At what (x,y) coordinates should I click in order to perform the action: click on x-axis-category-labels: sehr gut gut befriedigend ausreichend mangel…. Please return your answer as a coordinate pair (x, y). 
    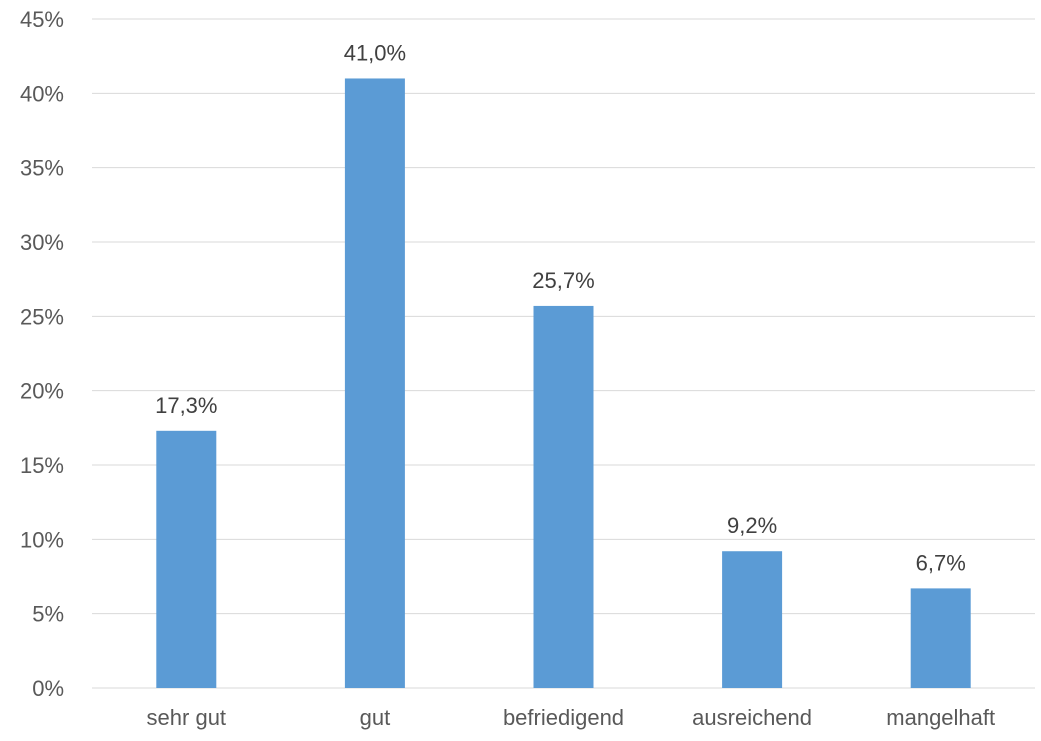
    Looking at the image, I should click on (571, 717).